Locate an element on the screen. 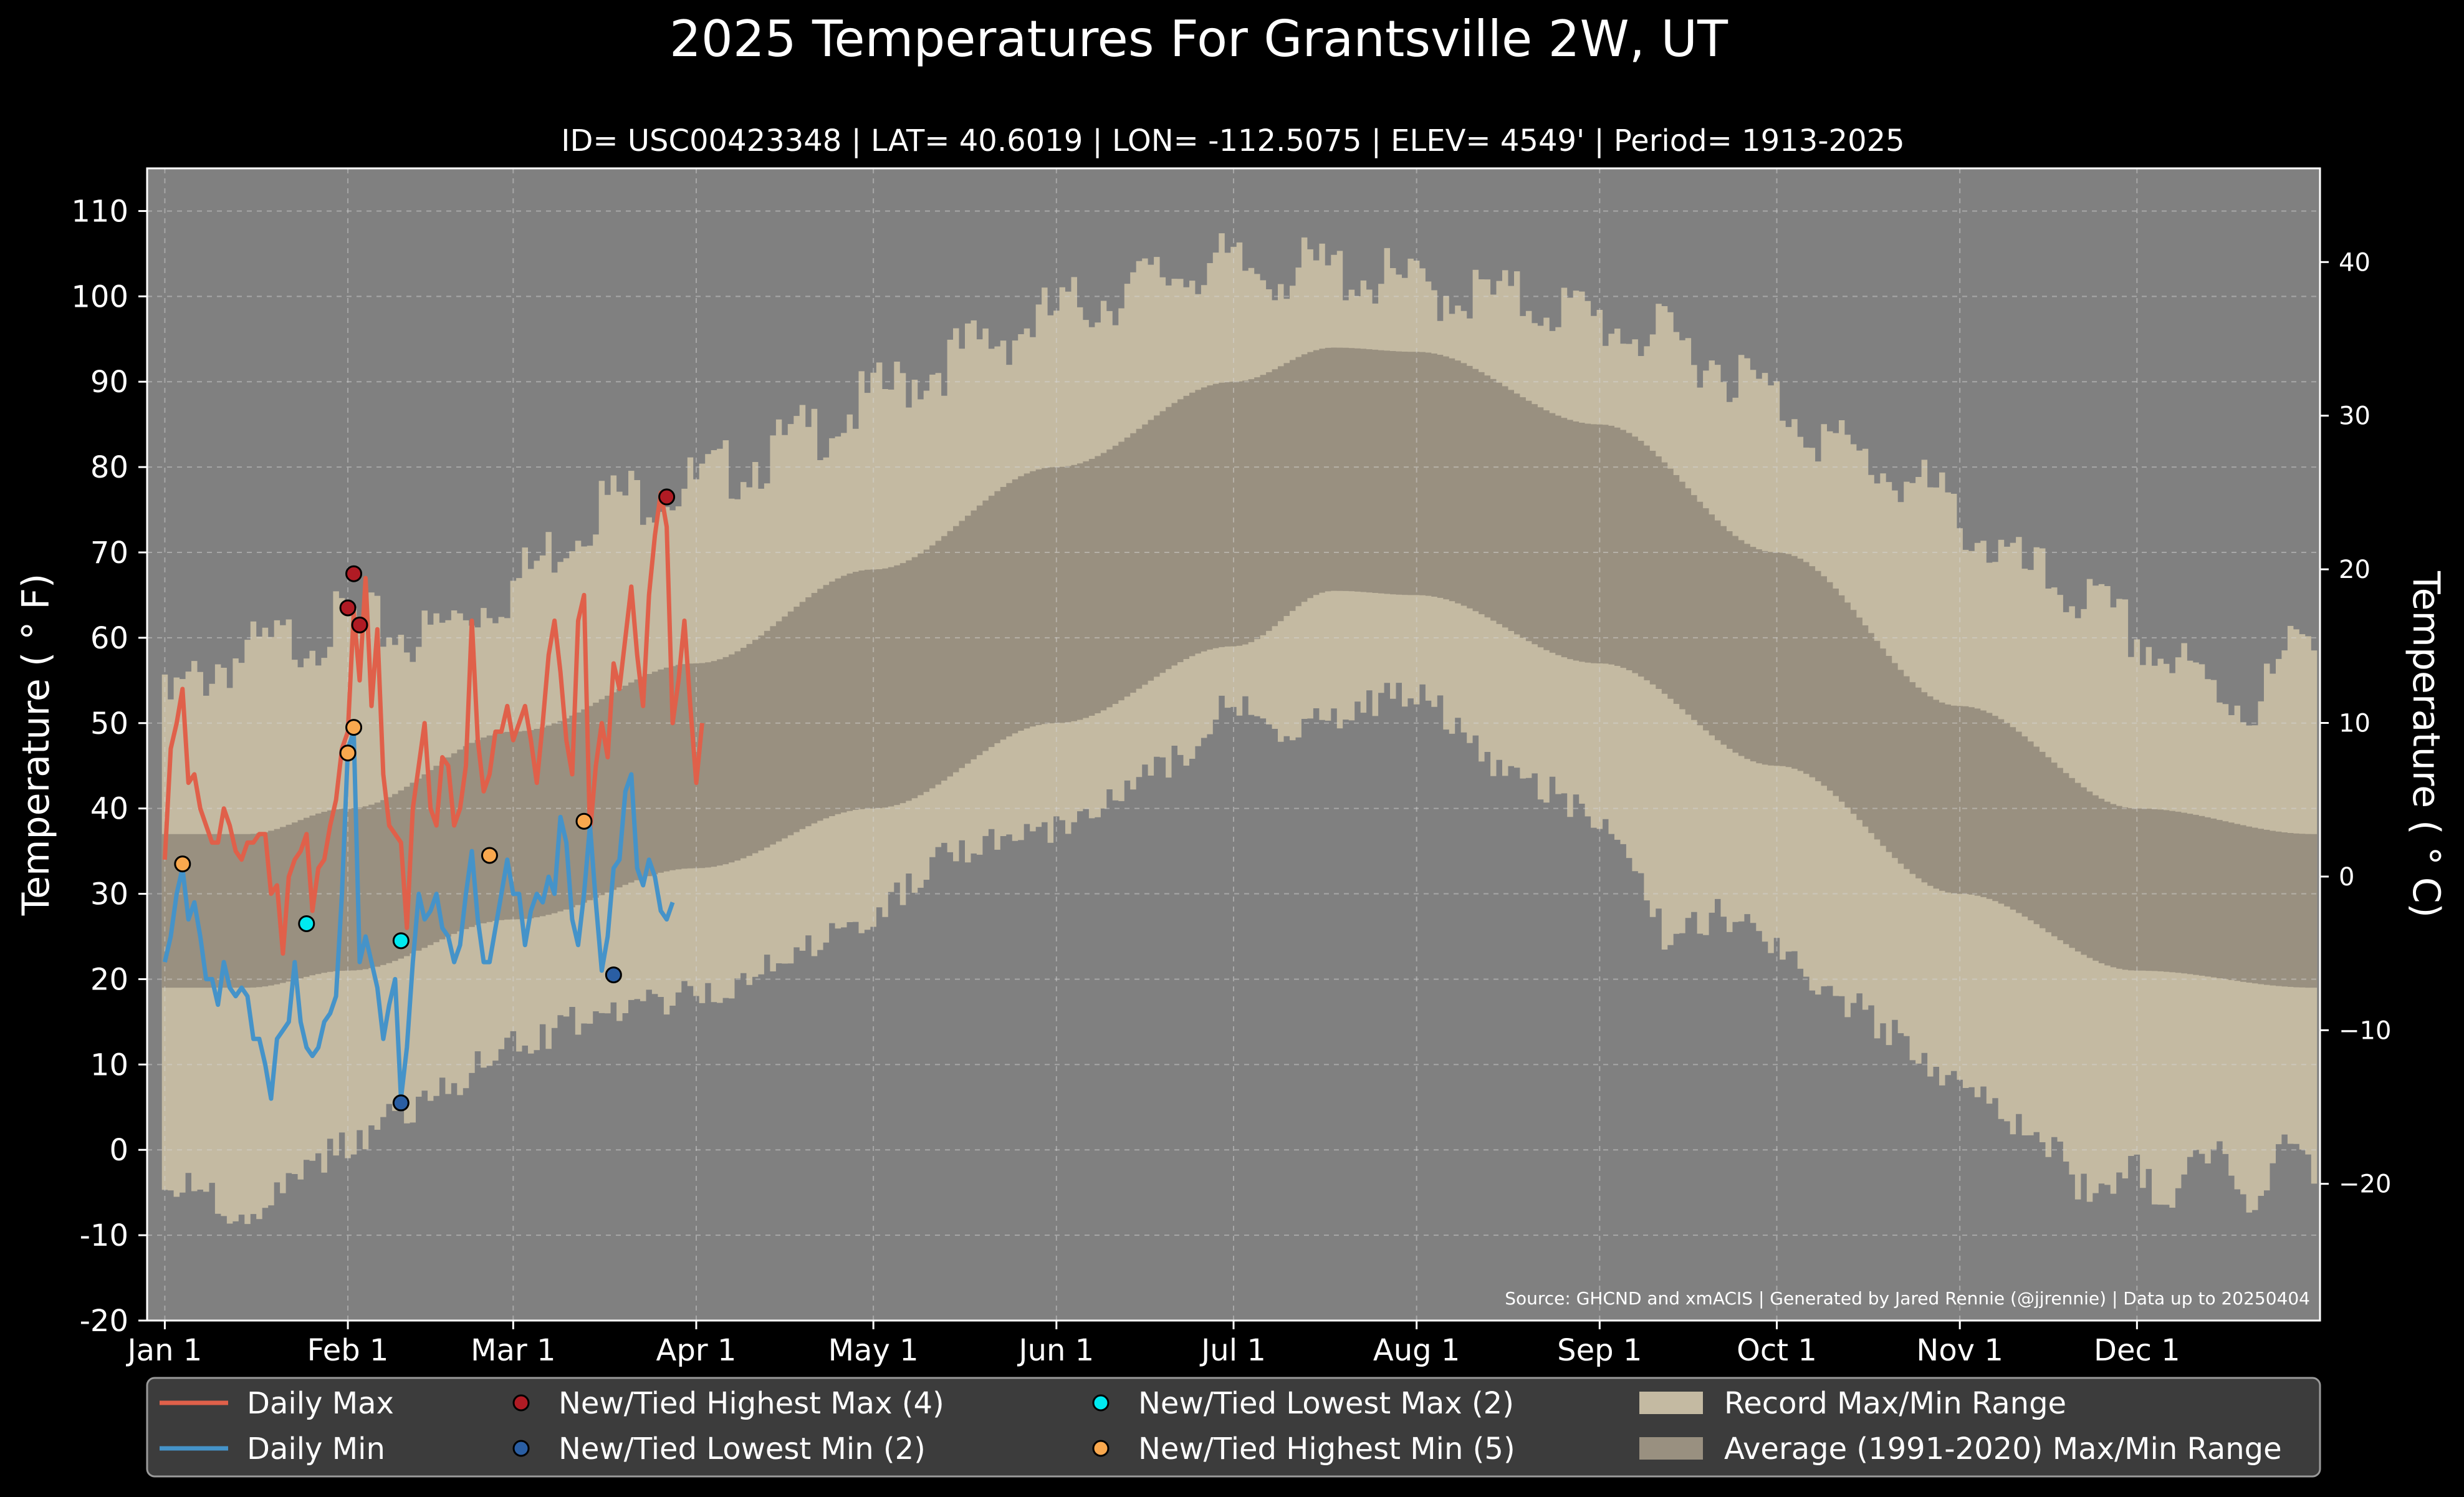 The height and width of the screenshot is (1497, 2464). y-right-tick-label: 40 is located at coordinates (2355, 262).